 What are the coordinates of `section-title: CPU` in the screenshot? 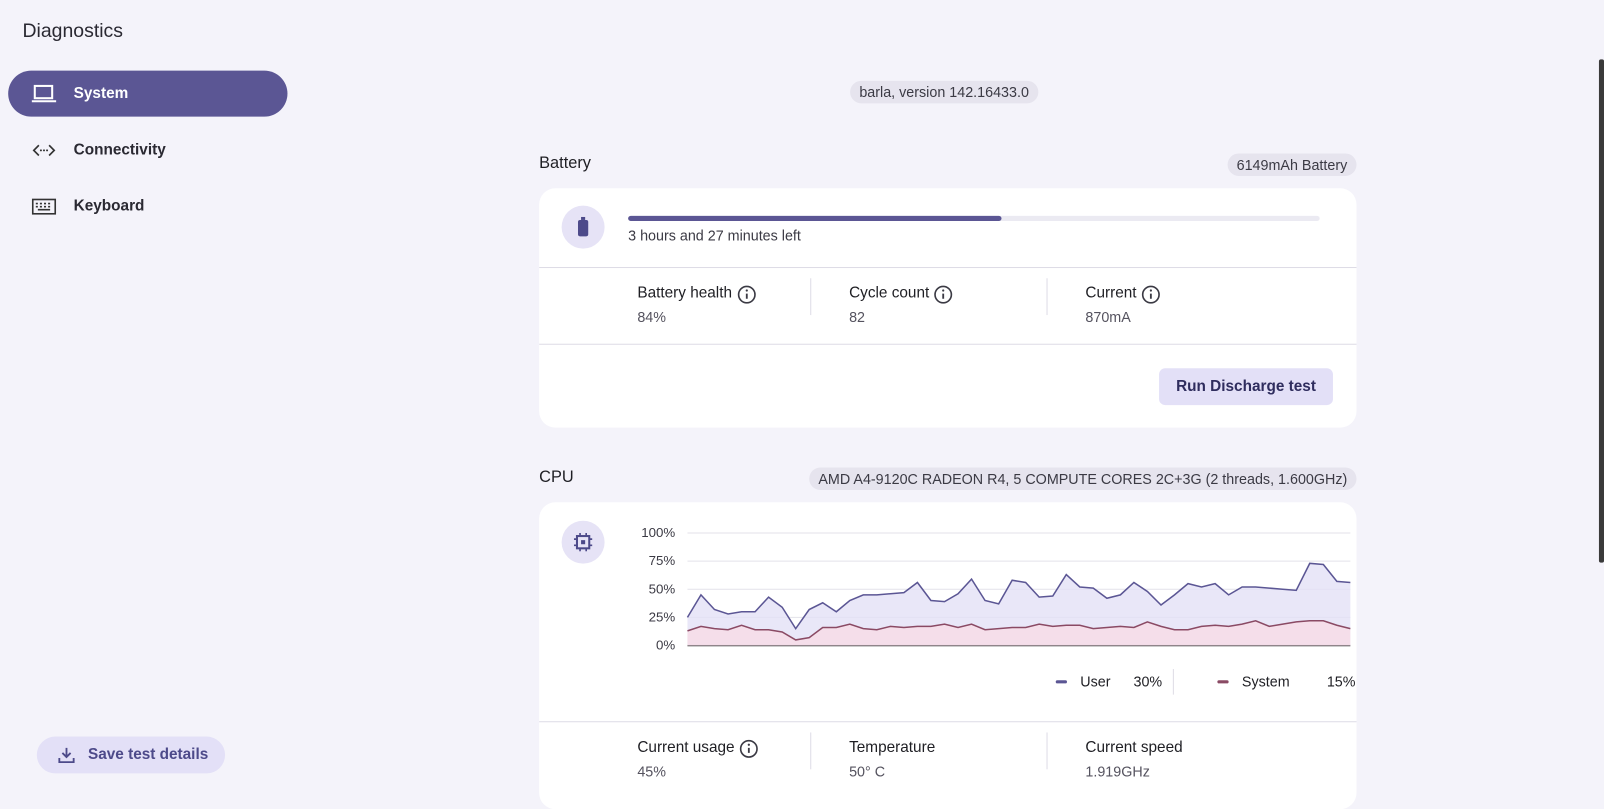 It's located at (556, 477).